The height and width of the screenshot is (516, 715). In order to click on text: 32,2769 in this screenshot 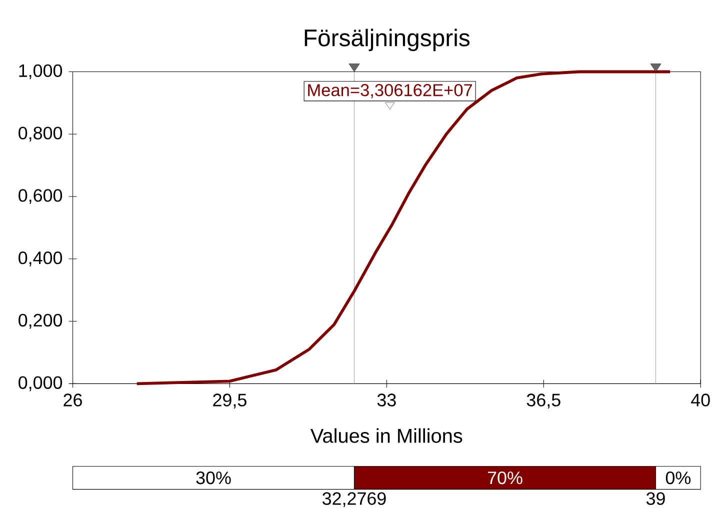, I will do `click(354, 499)`.